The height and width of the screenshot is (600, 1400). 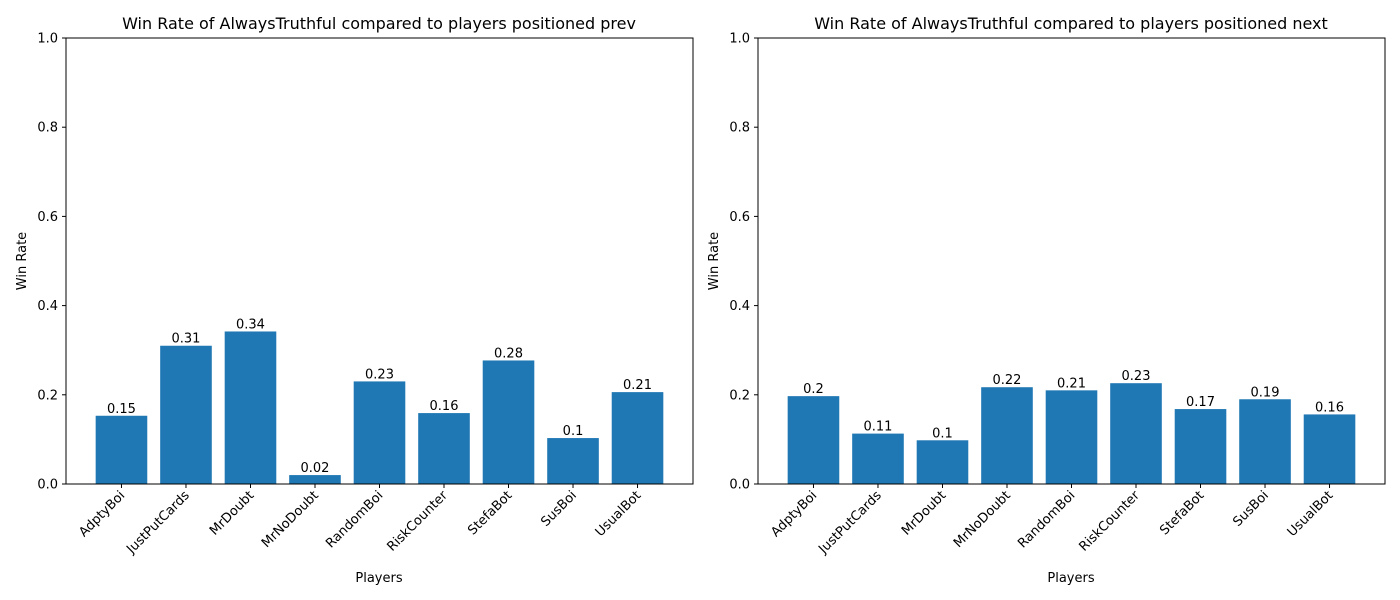 I want to click on data-label-JustPutCards: 0.31, so click(x=186, y=339).